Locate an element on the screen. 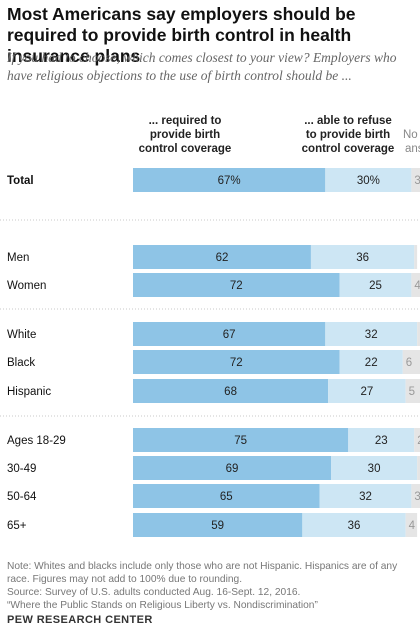  value-label-required: 62 is located at coordinates (222, 258).